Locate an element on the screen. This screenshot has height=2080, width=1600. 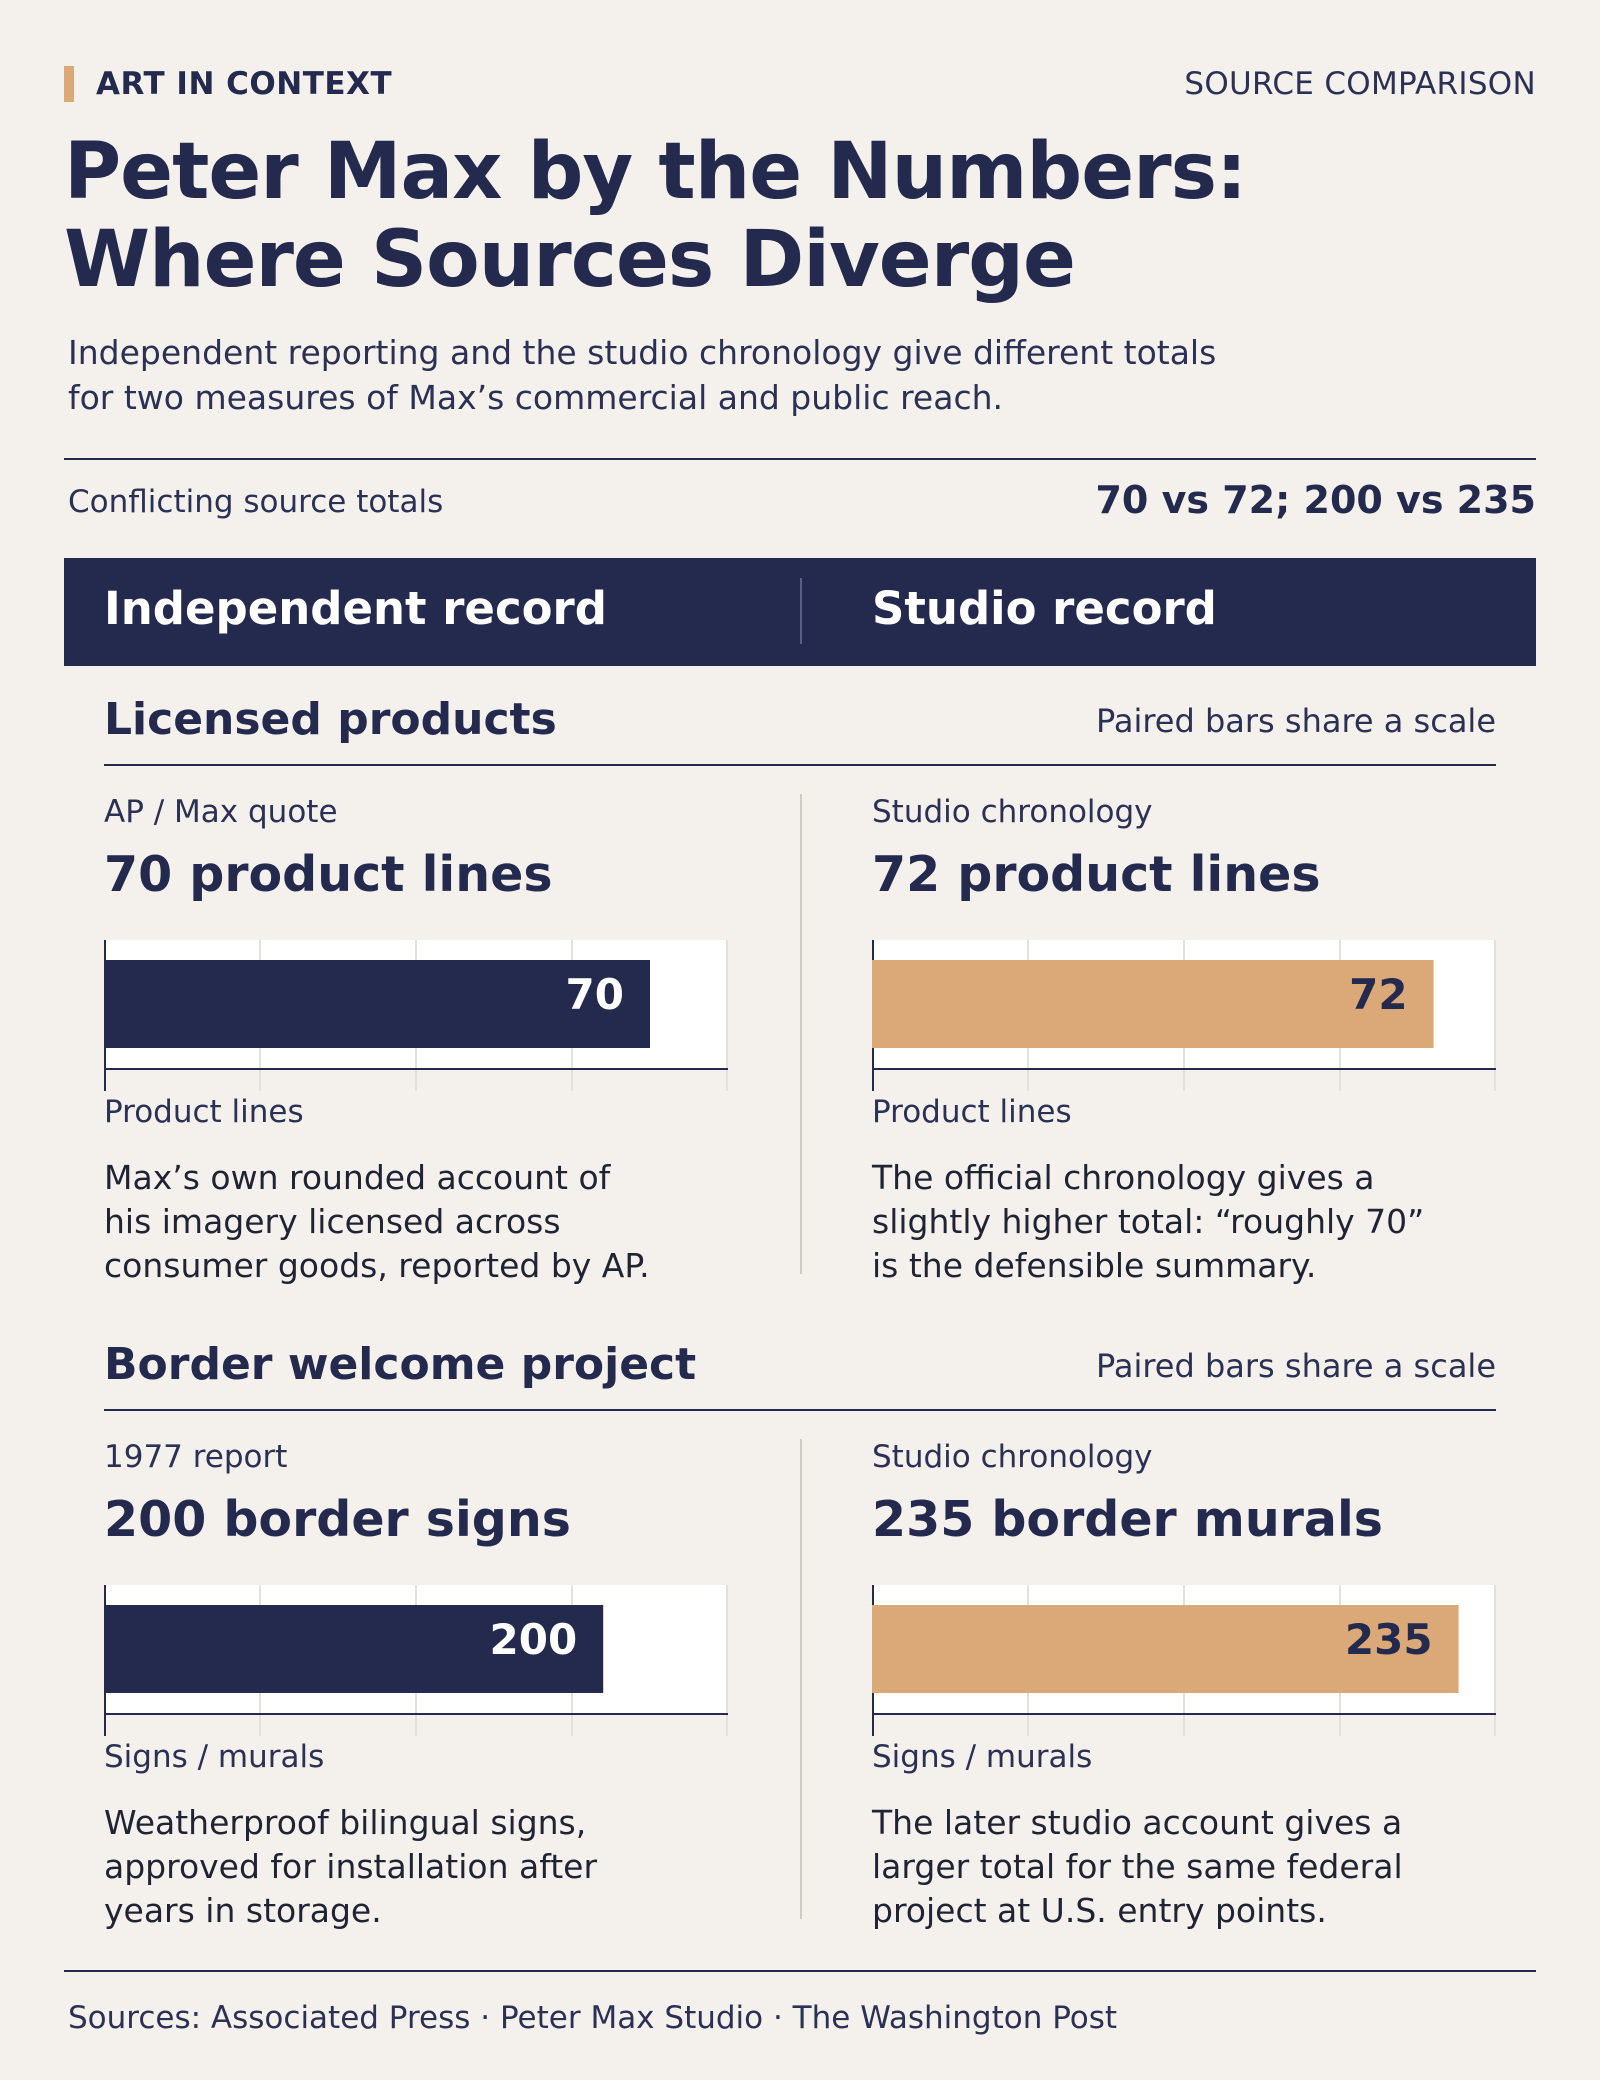
description-line: approved for installation after is located at coordinates (351, 1866).